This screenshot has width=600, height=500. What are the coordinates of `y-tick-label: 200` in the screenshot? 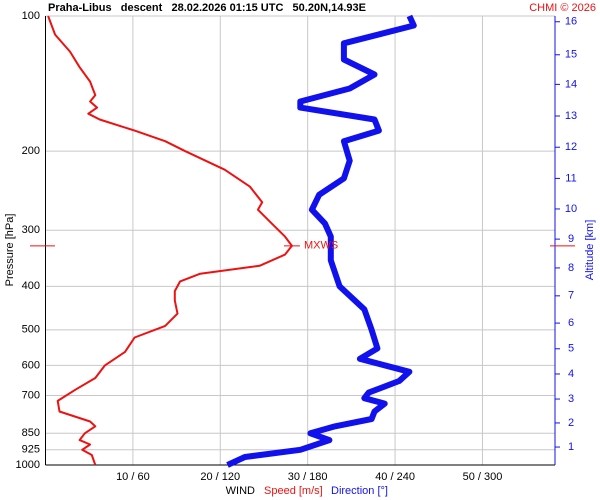 It's located at (31, 151).